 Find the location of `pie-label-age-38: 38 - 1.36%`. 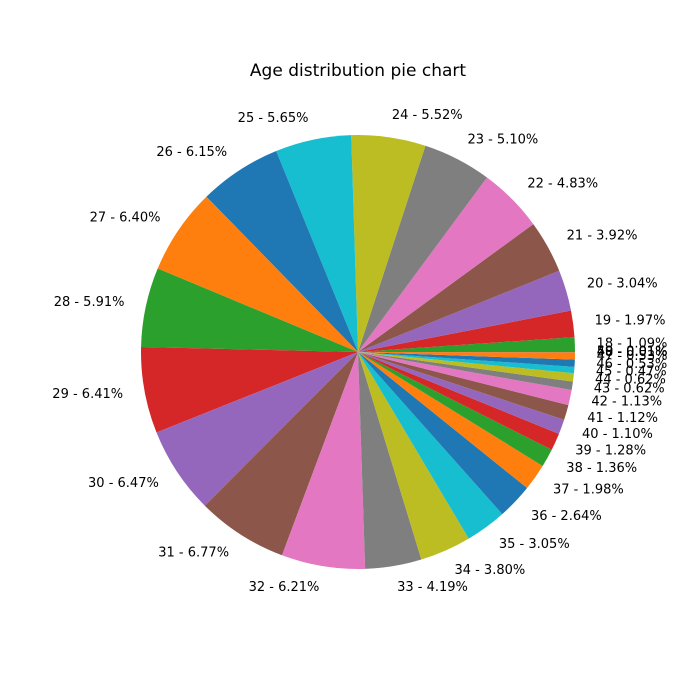

pie-label-age-38: 38 - 1.36% is located at coordinates (601, 468).